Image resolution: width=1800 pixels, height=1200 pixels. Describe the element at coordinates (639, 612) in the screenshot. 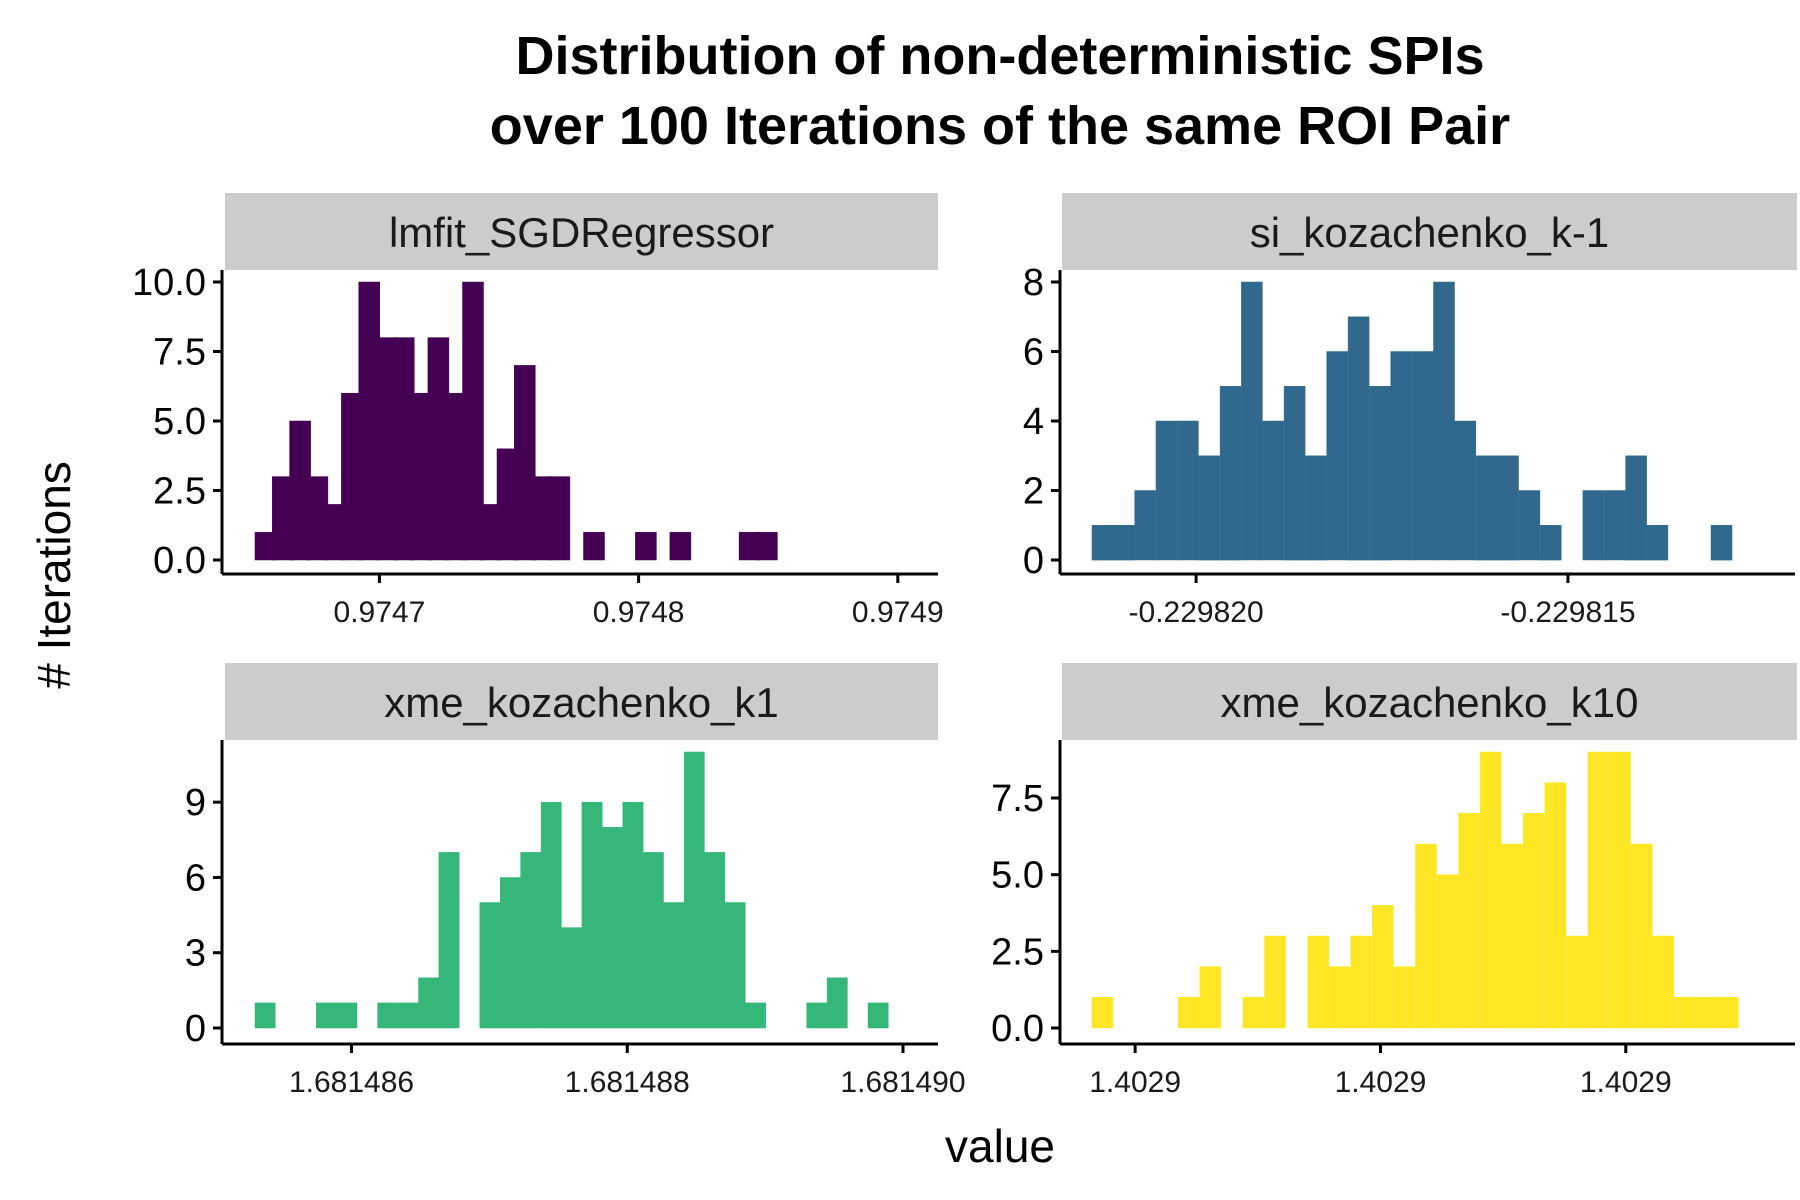

I see `x-tick-label: 0.9748` at that location.